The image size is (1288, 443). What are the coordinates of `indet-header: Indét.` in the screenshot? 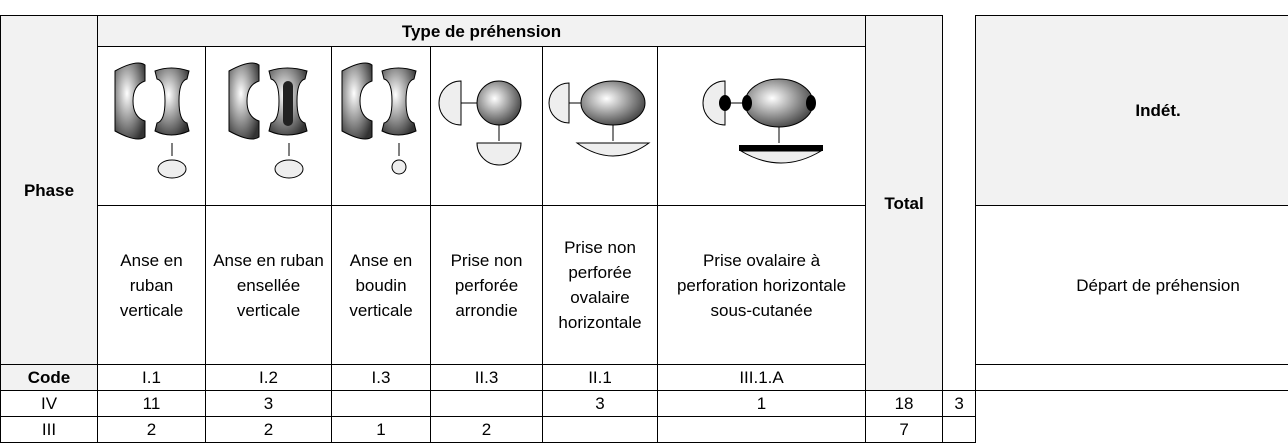 It's located at (1132, 111).